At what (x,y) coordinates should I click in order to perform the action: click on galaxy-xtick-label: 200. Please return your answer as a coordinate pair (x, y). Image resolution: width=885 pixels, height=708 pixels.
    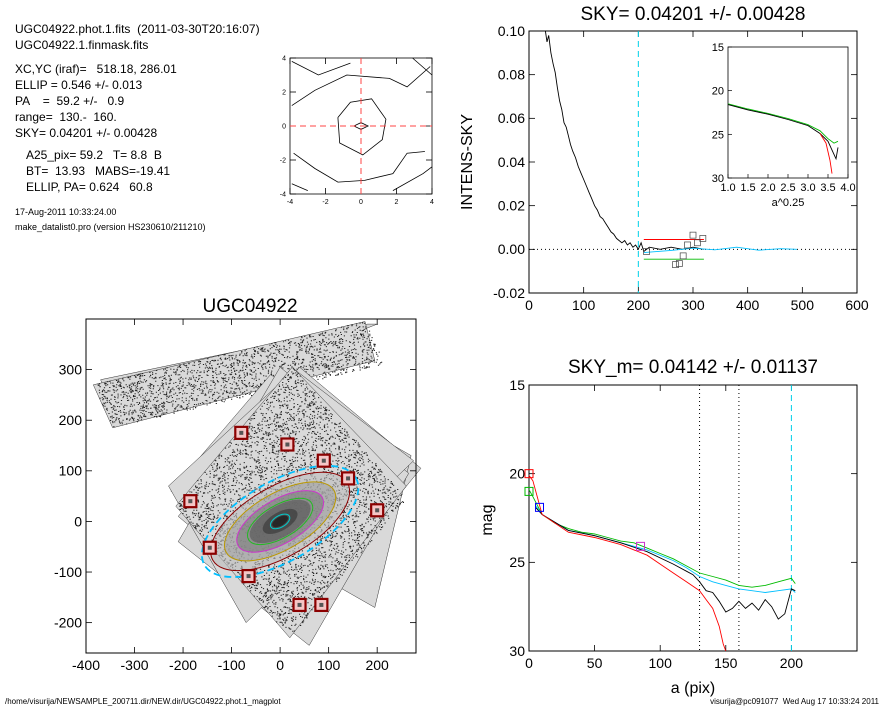
    Looking at the image, I should click on (377, 665).